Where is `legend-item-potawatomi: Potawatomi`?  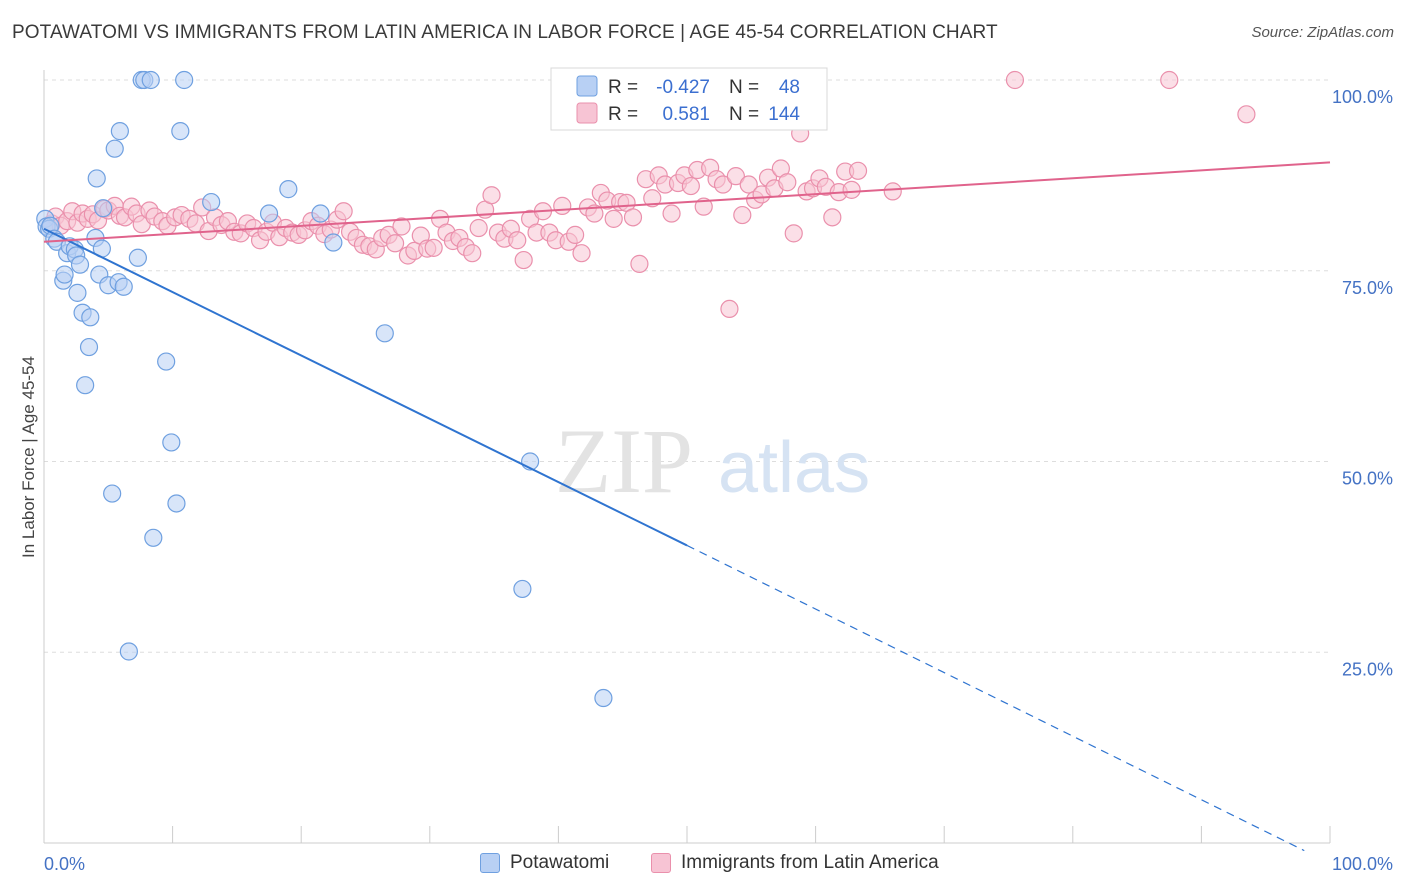 legend-item-potawatomi: Potawatomi is located at coordinates (544, 863).